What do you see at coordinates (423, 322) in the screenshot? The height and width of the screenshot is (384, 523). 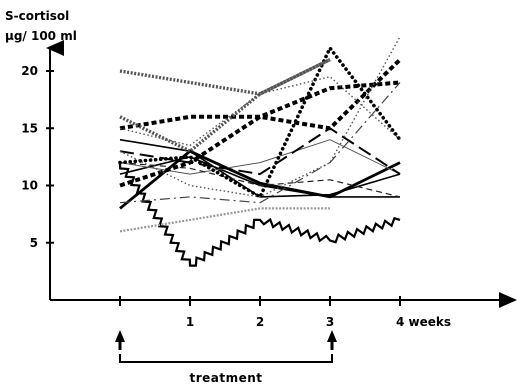 I see `x-tick-label: 4 weeks` at bounding box center [423, 322].